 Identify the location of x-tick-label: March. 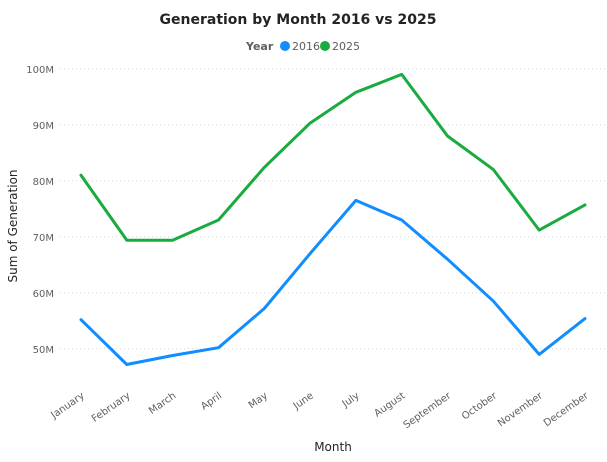
(162, 403).